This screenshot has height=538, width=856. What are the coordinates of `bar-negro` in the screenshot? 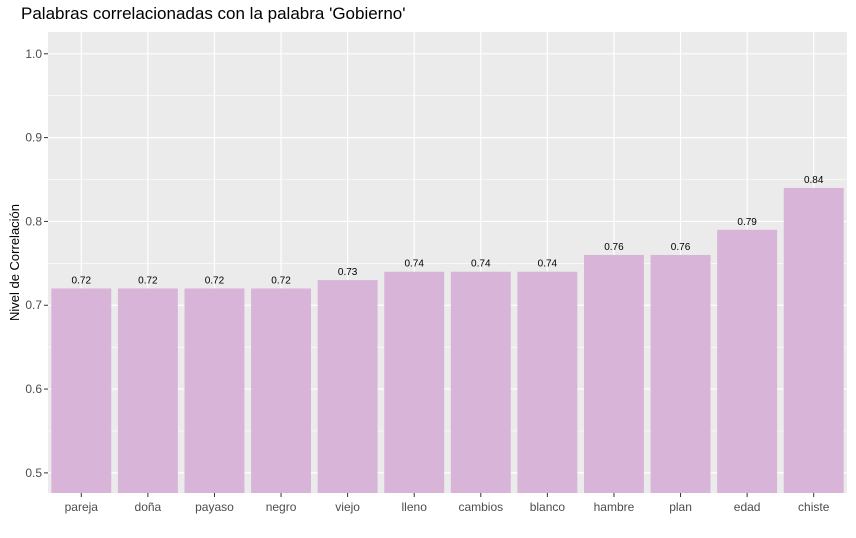 It's located at (281, 390).